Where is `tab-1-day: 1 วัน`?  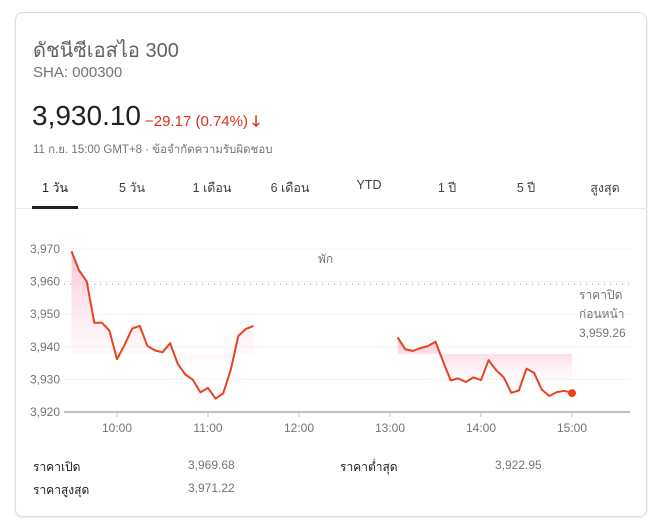
tab-1-day: 1 วัน is located at coordinates (55, 188).